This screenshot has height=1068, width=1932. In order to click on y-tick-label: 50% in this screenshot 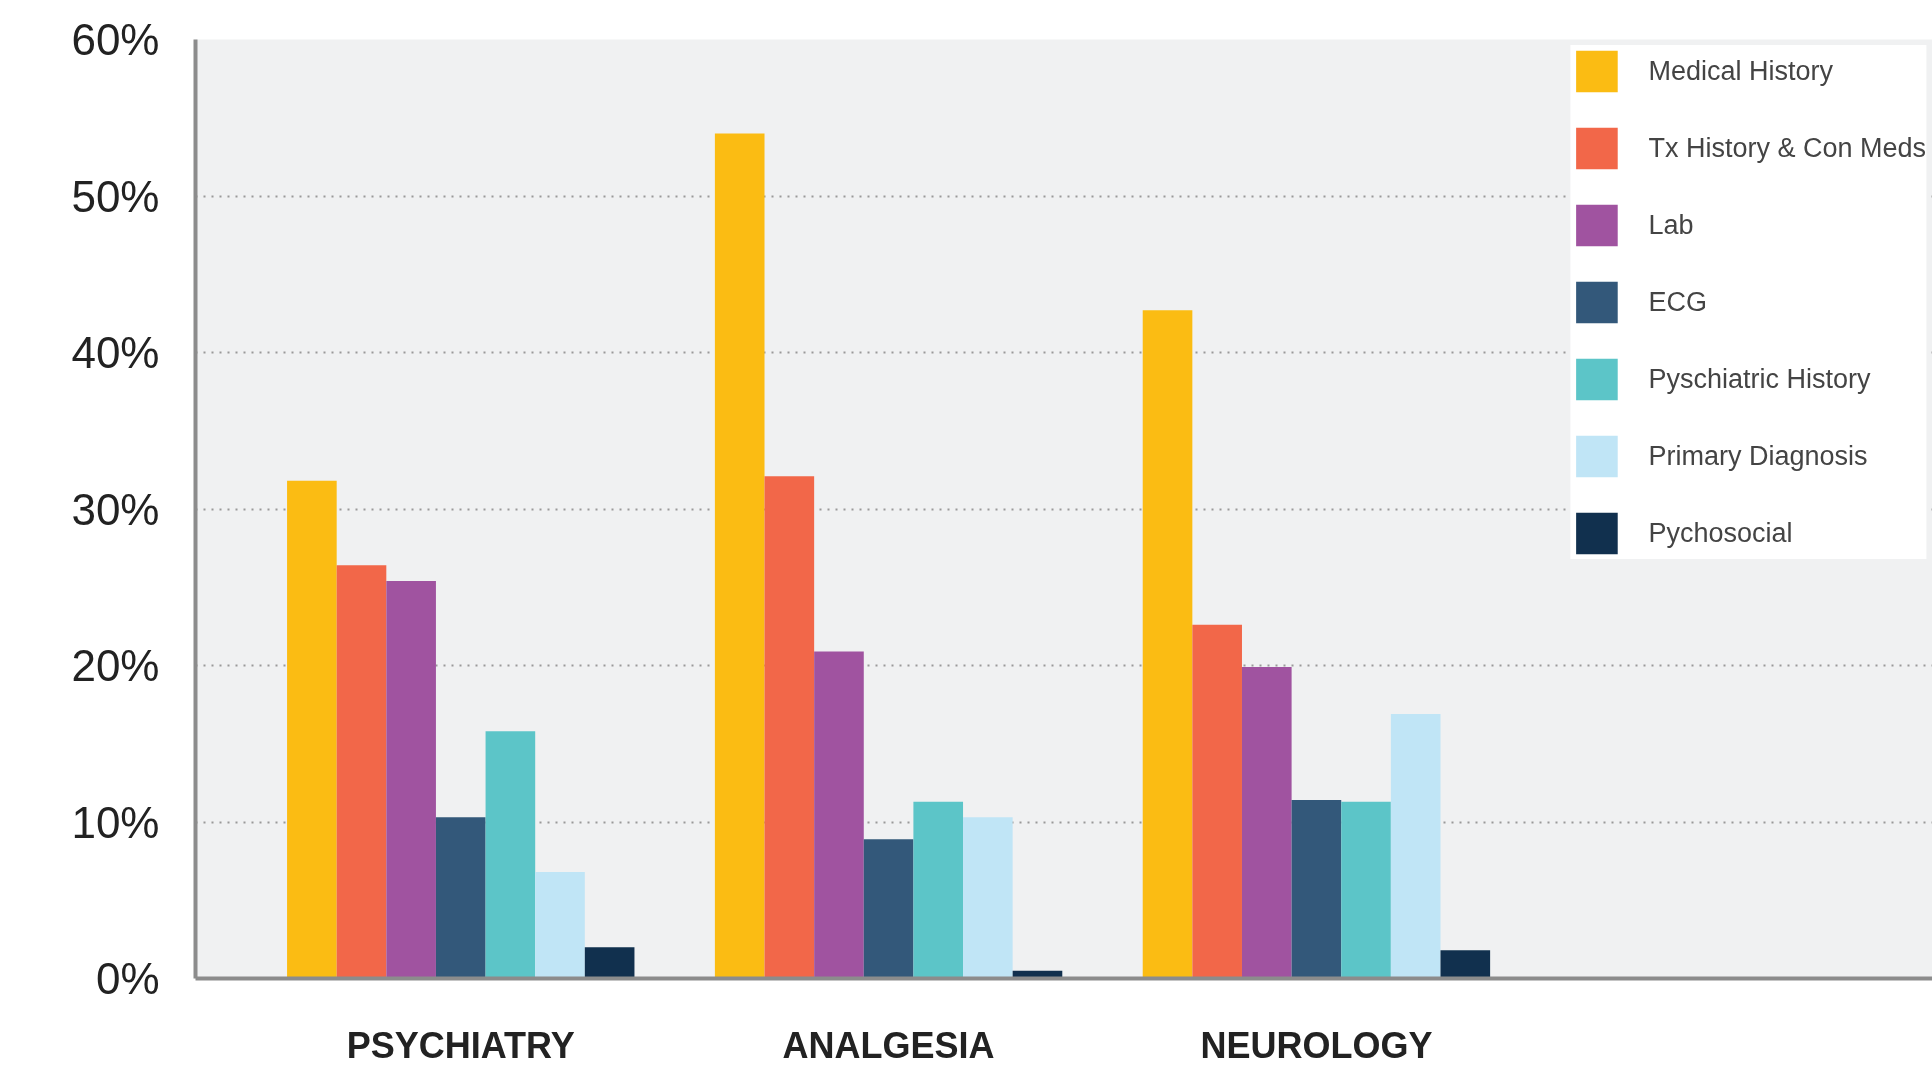, I will do `click(115, 196)`.